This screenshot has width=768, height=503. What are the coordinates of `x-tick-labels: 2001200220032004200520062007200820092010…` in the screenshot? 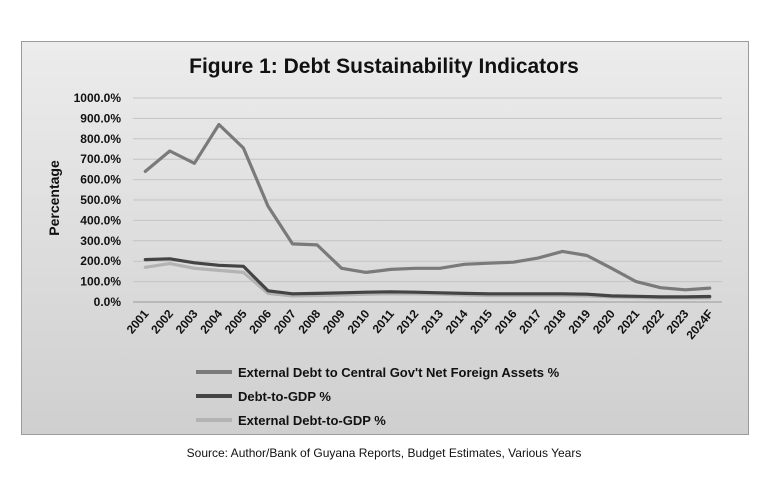 It's located at (420, 324).